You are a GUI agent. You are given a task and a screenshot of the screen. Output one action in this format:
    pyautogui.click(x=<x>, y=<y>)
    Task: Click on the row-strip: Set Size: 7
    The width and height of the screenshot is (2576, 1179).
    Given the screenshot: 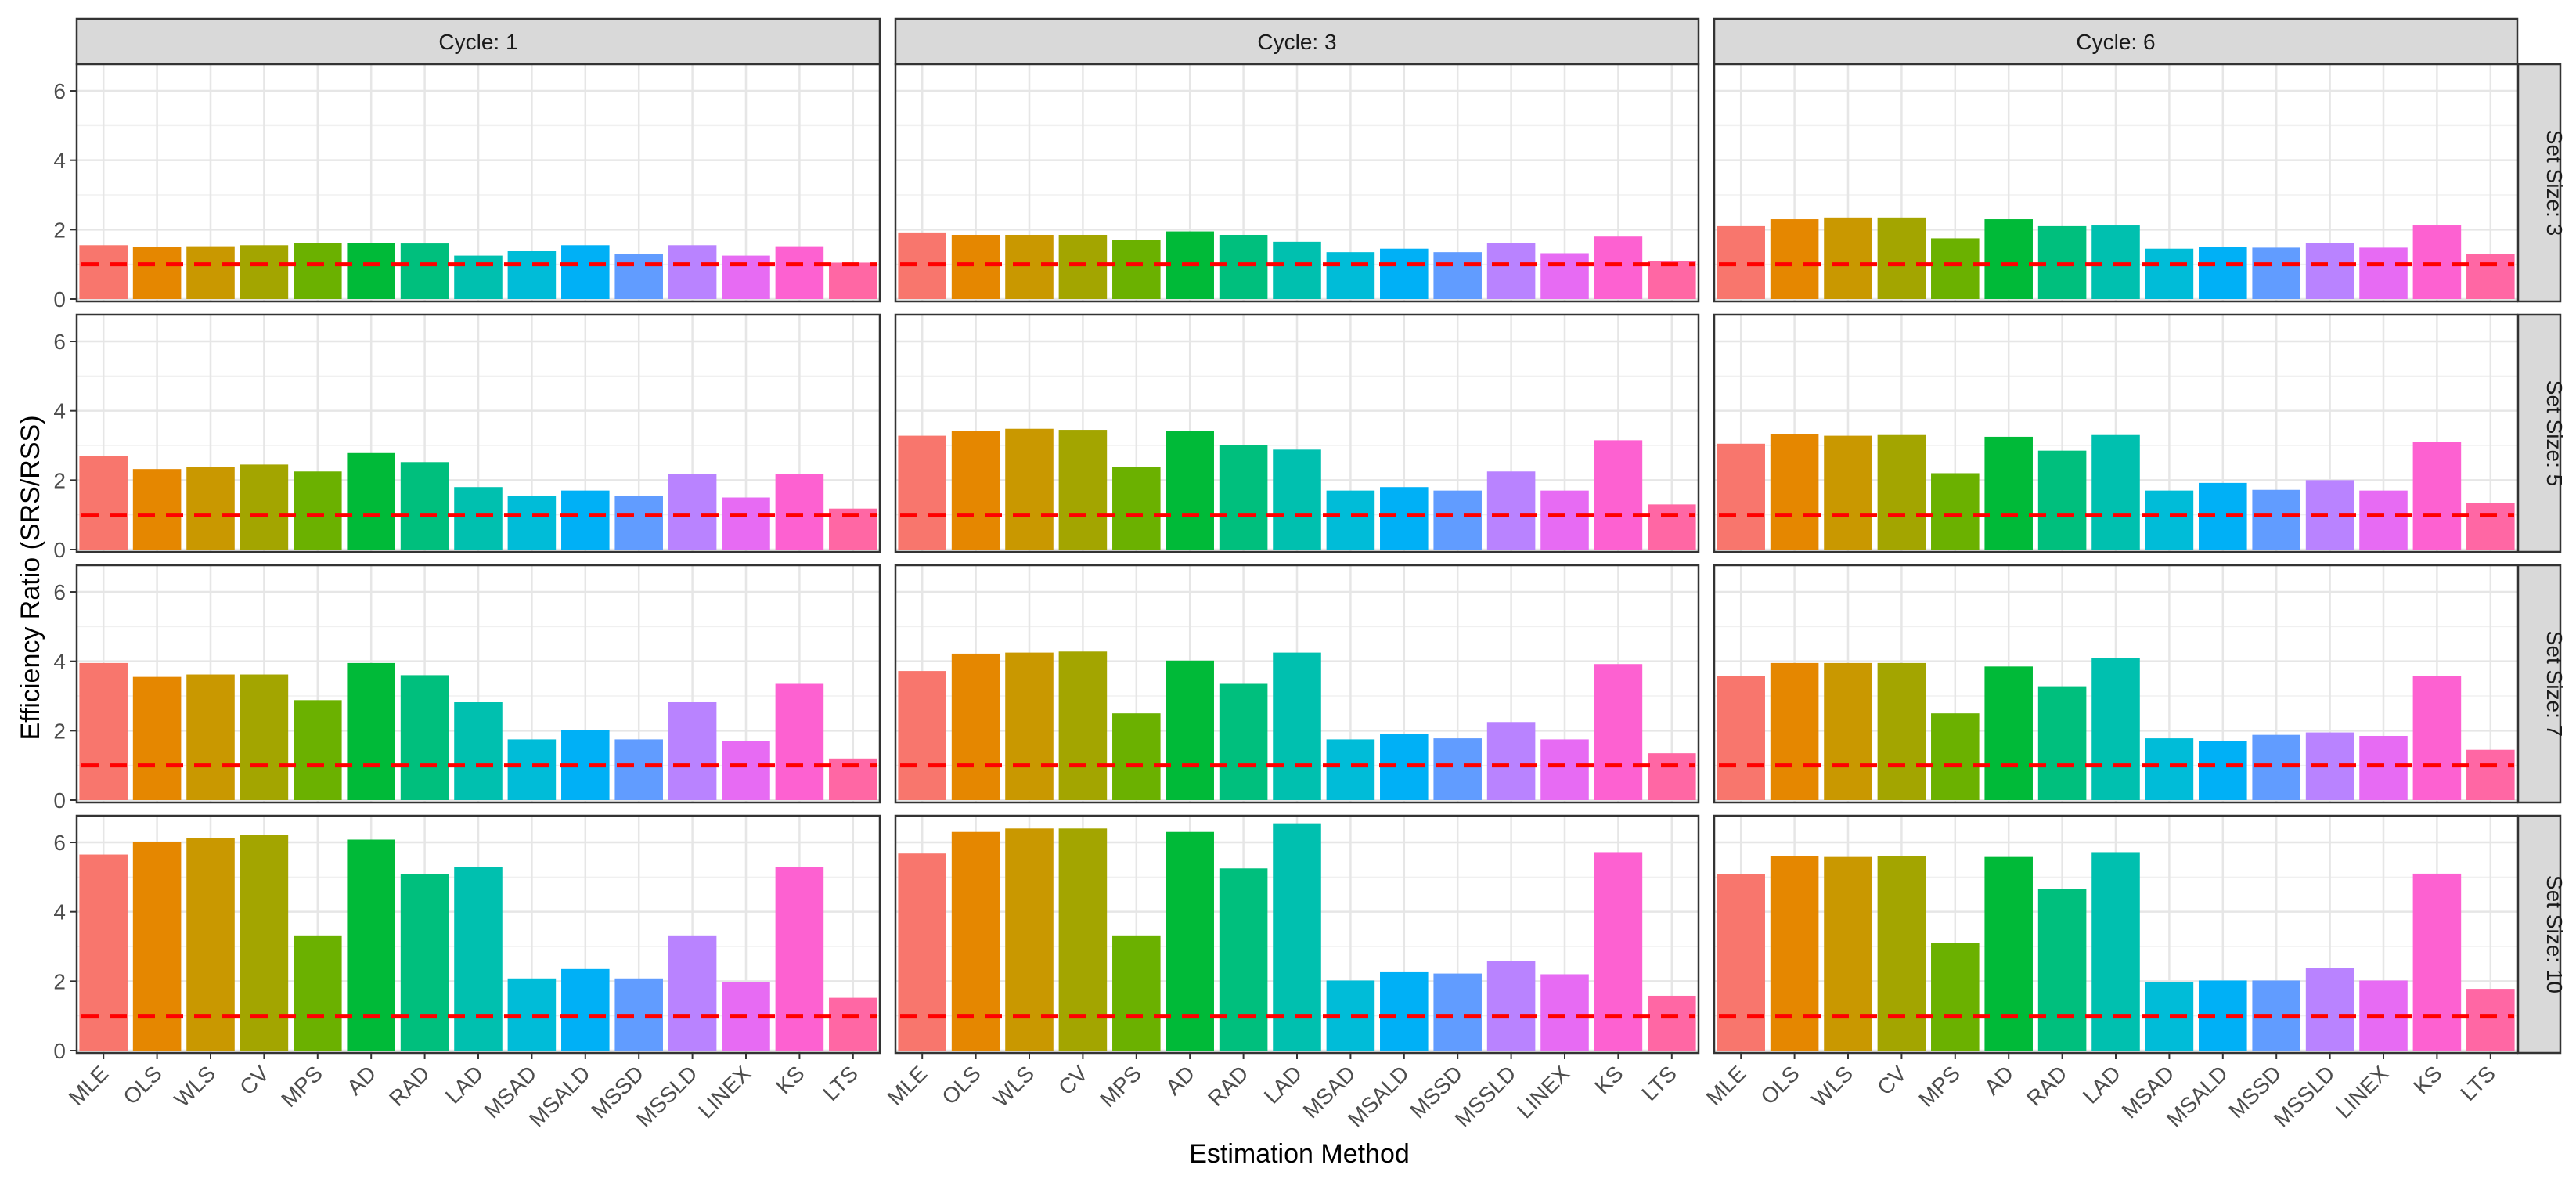 What is the action you would take?
    pyautogui.click(x=2542, y=684)
    